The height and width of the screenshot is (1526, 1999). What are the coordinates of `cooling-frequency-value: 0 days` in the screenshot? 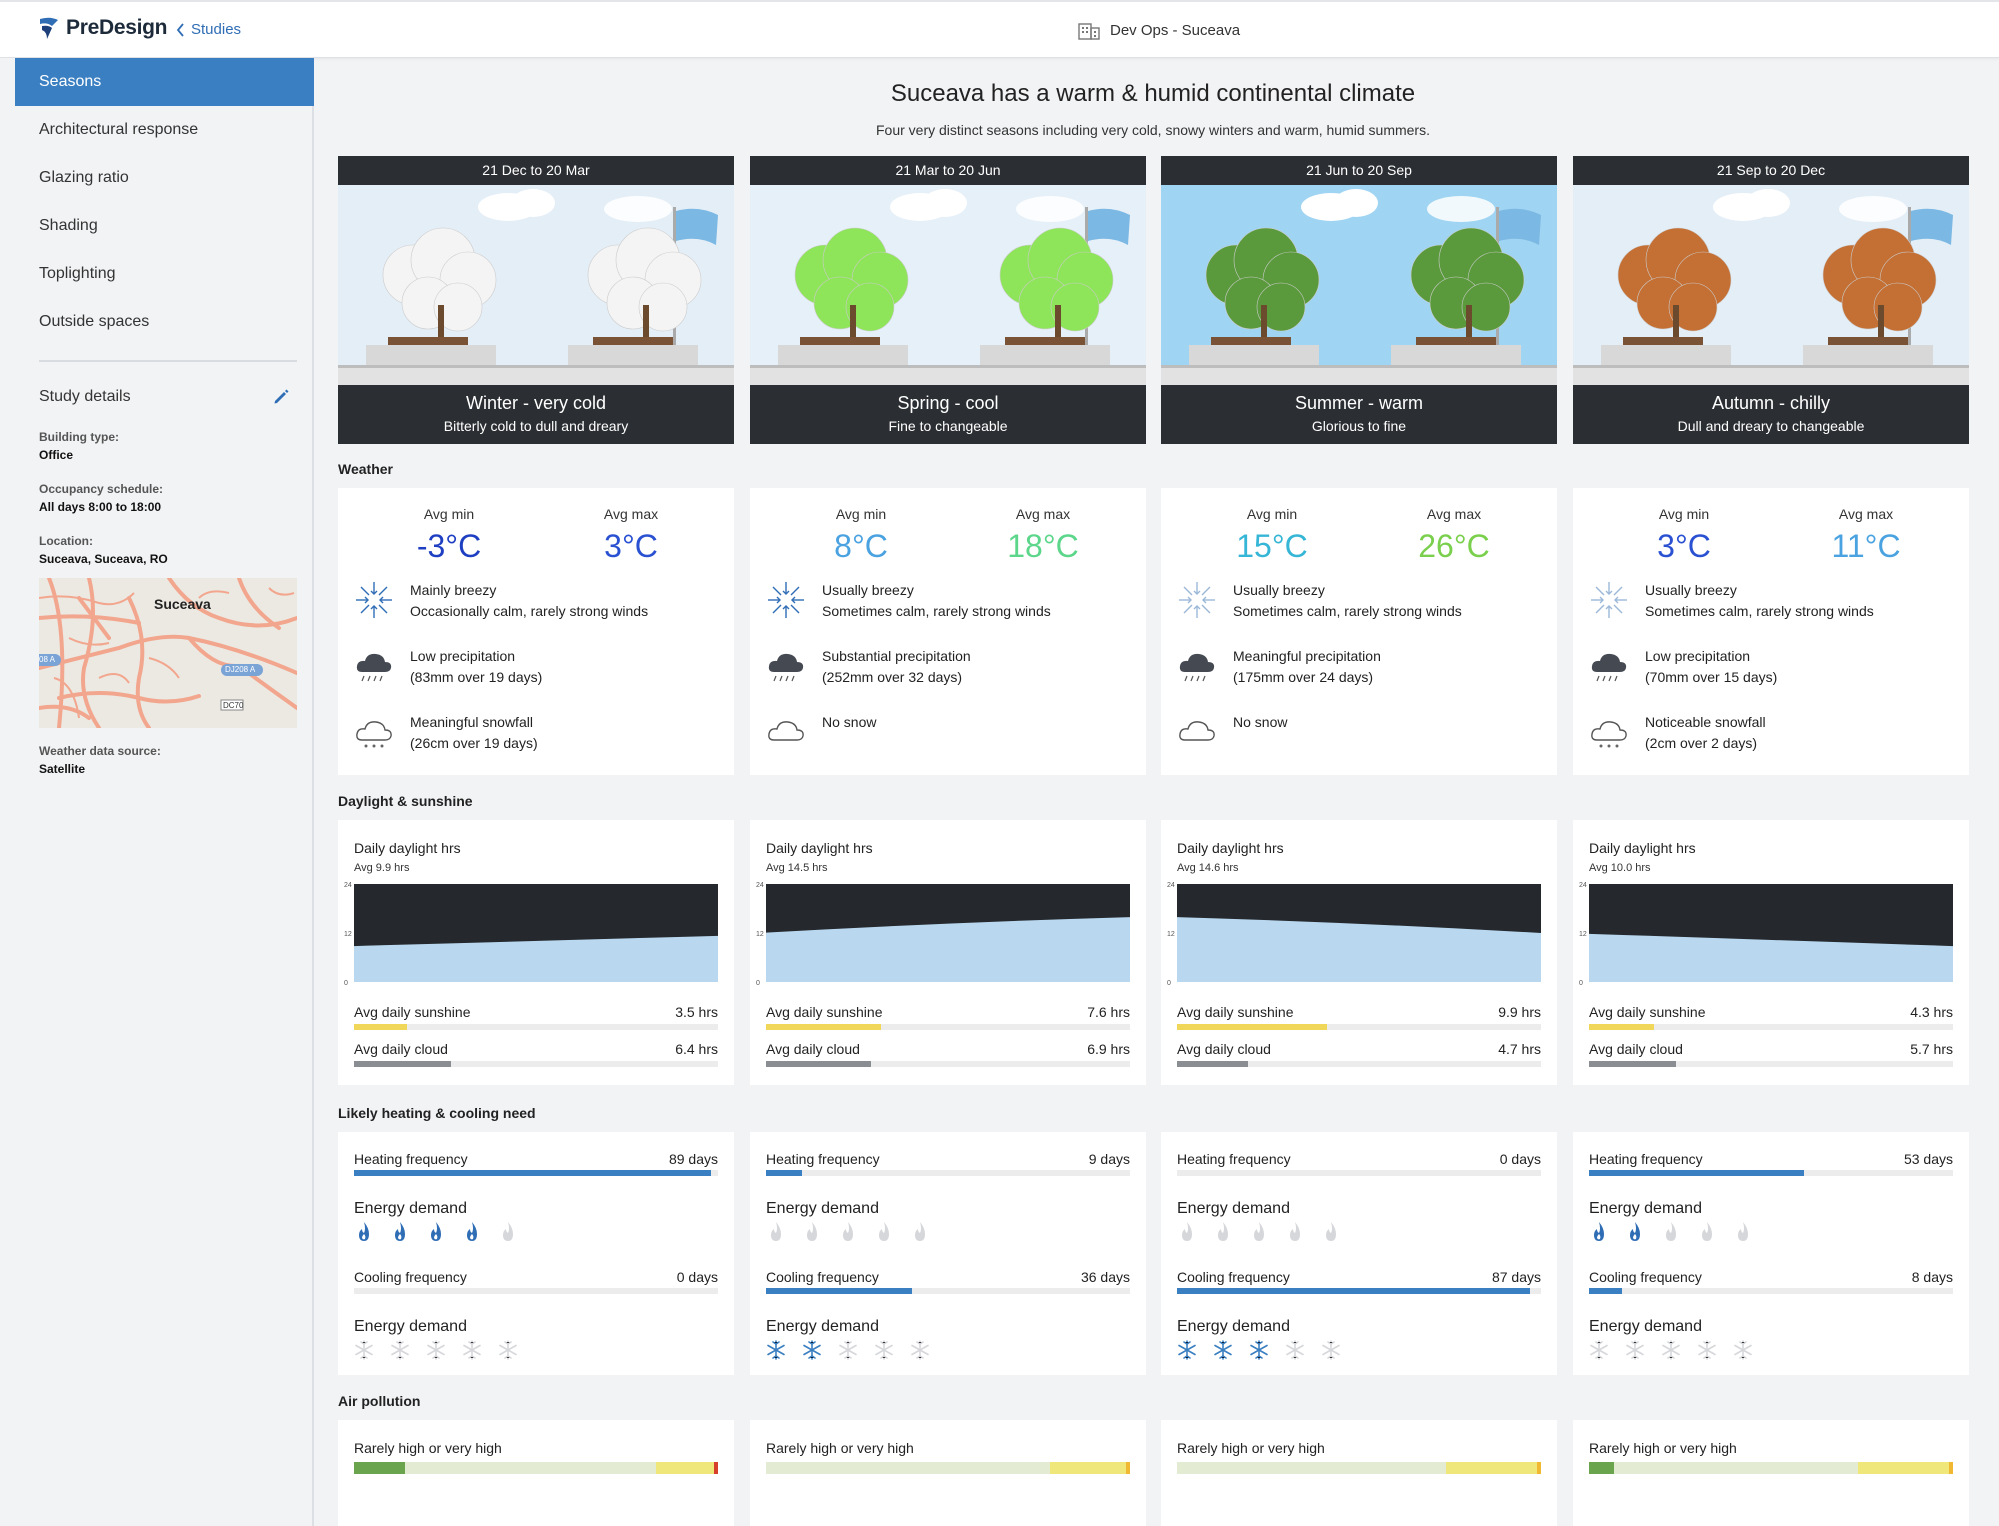 It's located at (697, 1277).